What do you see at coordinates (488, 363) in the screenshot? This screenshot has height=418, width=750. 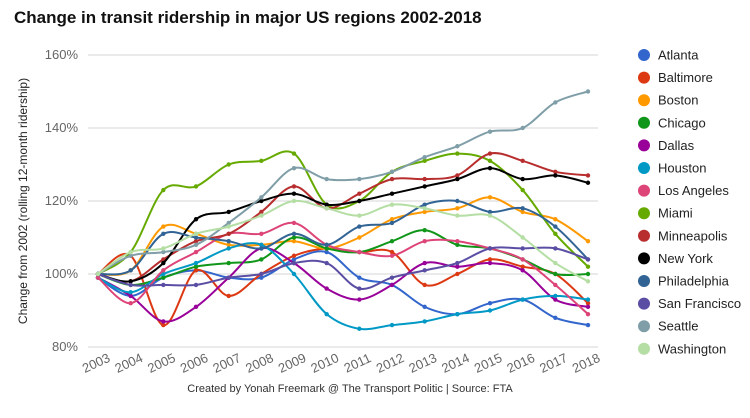 I see `x-tick-label: 2015` at bounding box center [488, 363].